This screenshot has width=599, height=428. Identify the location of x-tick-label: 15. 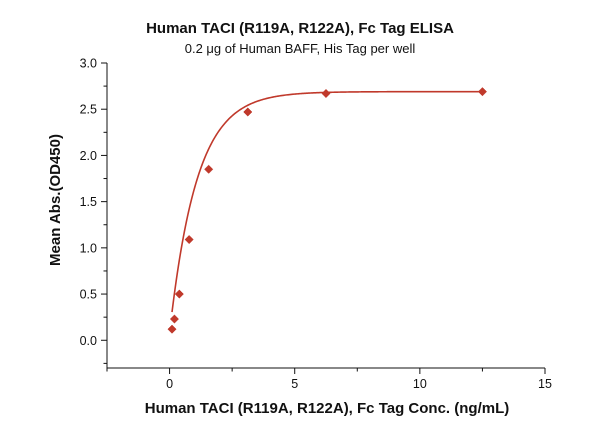
(545, 384).